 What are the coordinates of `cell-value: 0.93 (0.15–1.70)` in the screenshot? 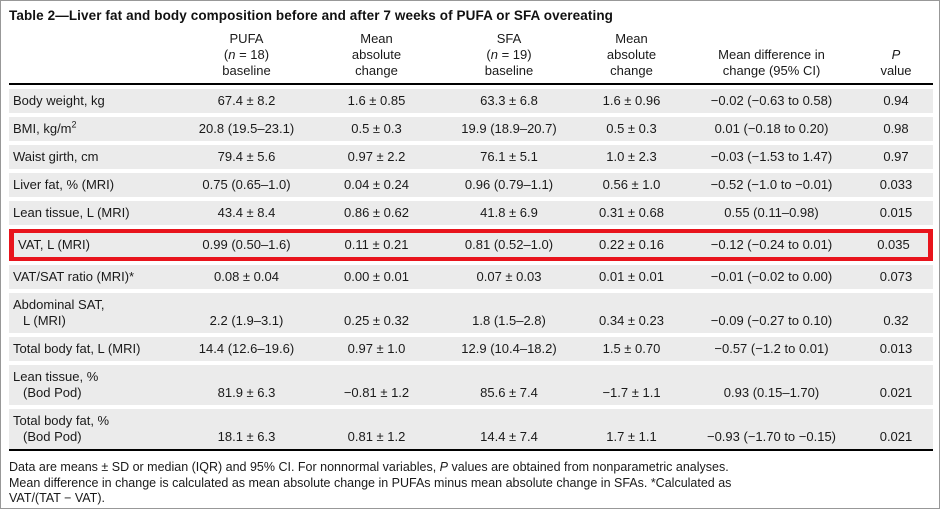 It's located at (771, 385).